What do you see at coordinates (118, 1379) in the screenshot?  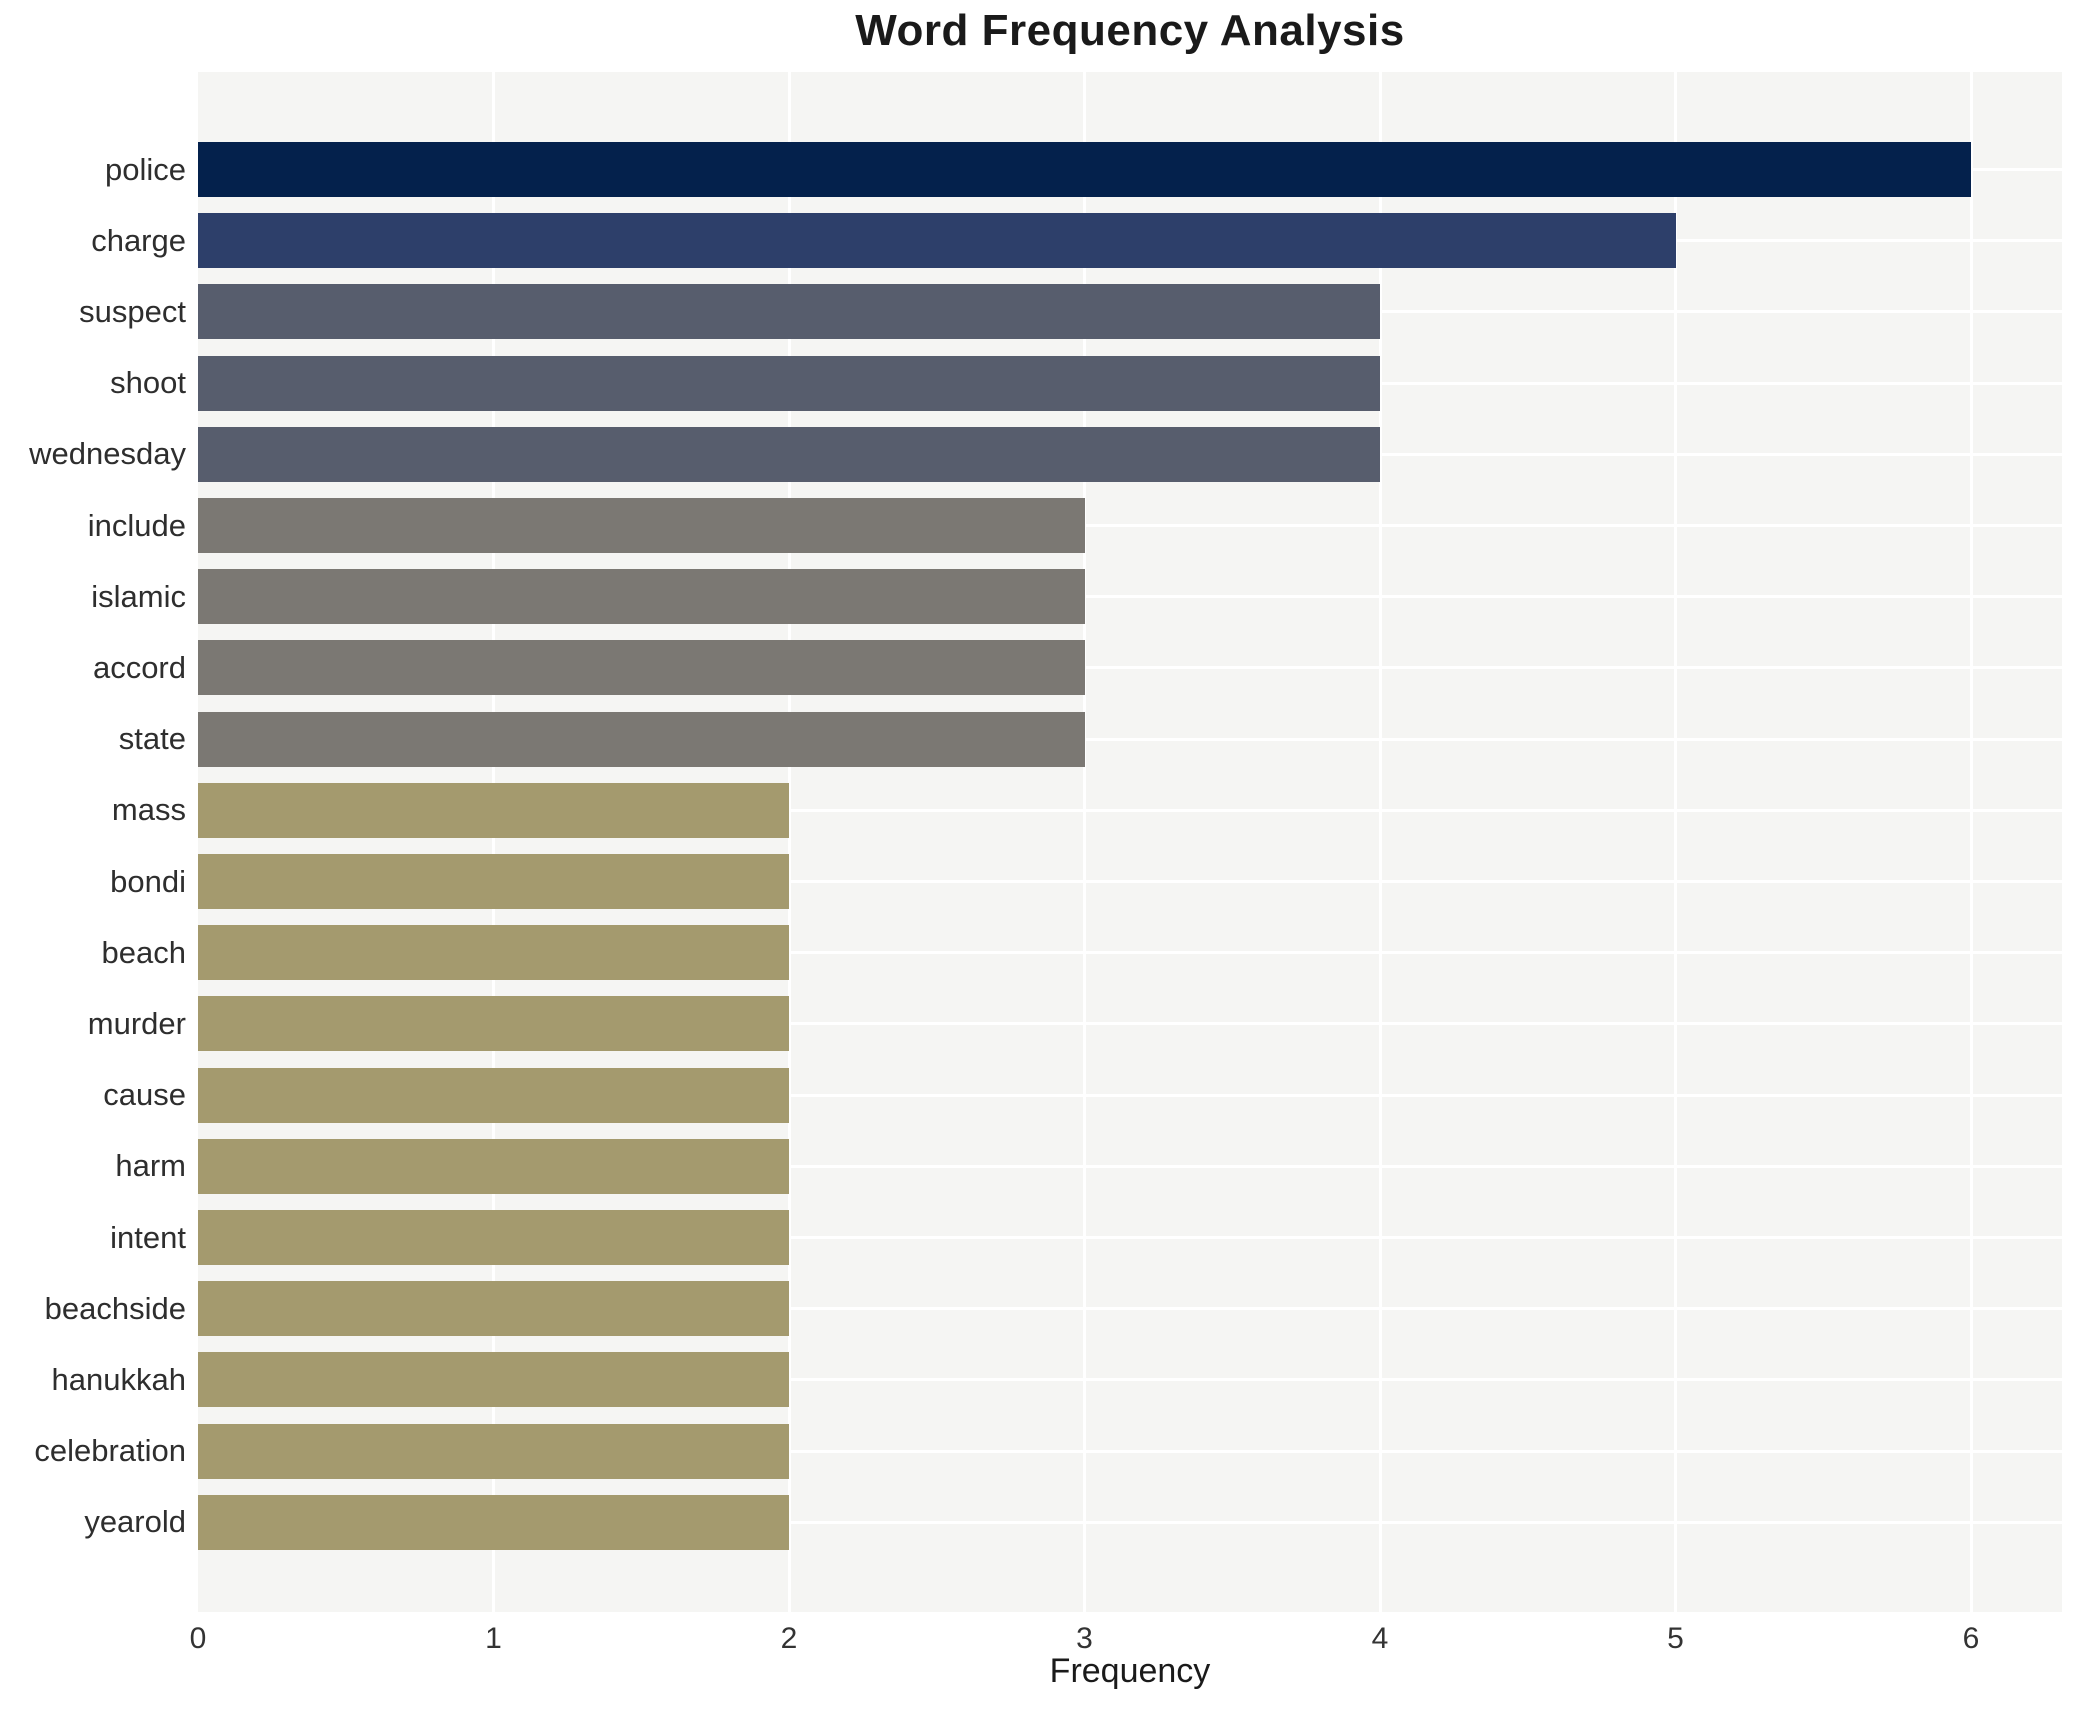 I see `y-tick-label-hanukkah: hanukkah` at bounding box center [118, 1379].